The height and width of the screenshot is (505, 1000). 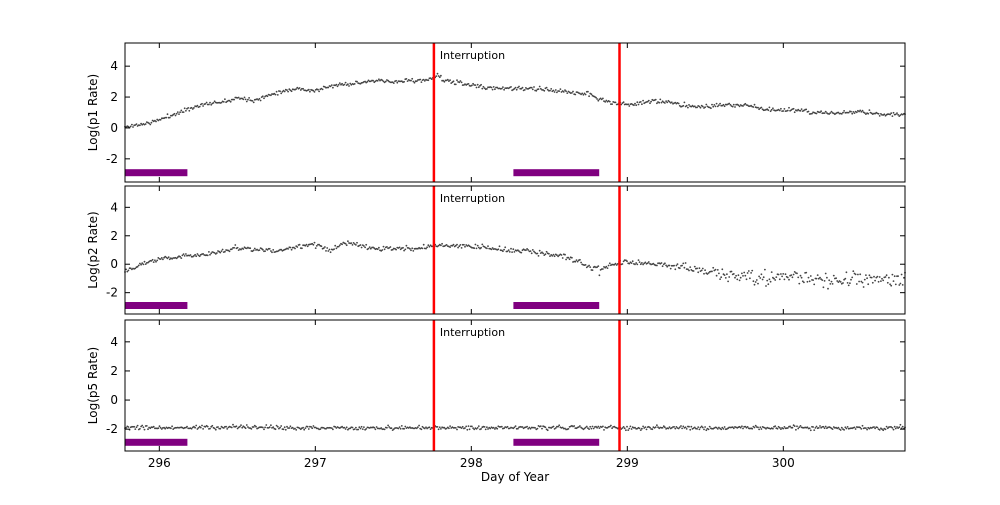 What do you see at coordinates (471, 463) in the screenshot?
I see `x-tick-label: 298` at bounding box center [471, 463].